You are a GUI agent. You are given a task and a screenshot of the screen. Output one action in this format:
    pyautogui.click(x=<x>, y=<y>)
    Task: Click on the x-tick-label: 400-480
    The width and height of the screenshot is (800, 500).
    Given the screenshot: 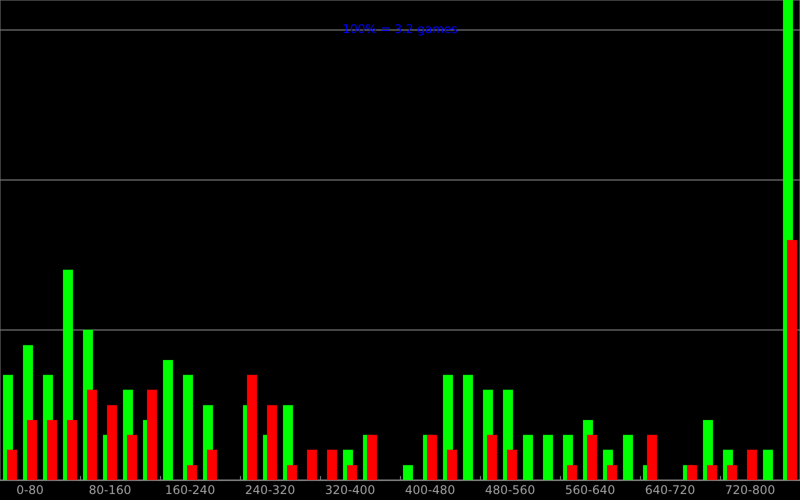 What is the action you would take?
    pyautogui.click(x=430, y=490)
    